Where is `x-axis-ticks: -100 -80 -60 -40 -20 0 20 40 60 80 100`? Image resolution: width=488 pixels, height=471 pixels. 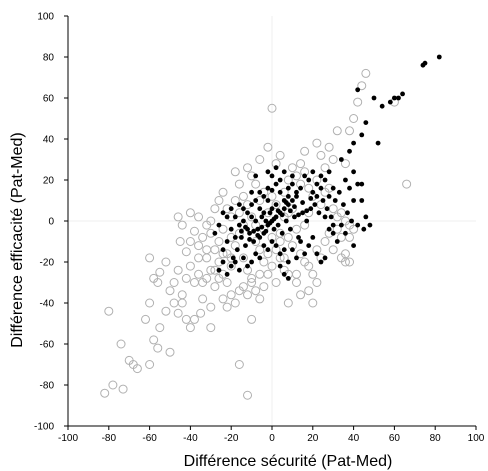
x-axis-ticks: -100 -80 -60 -40 -20 0 20 40 60 80 100 is located at coordinates (271, 435).